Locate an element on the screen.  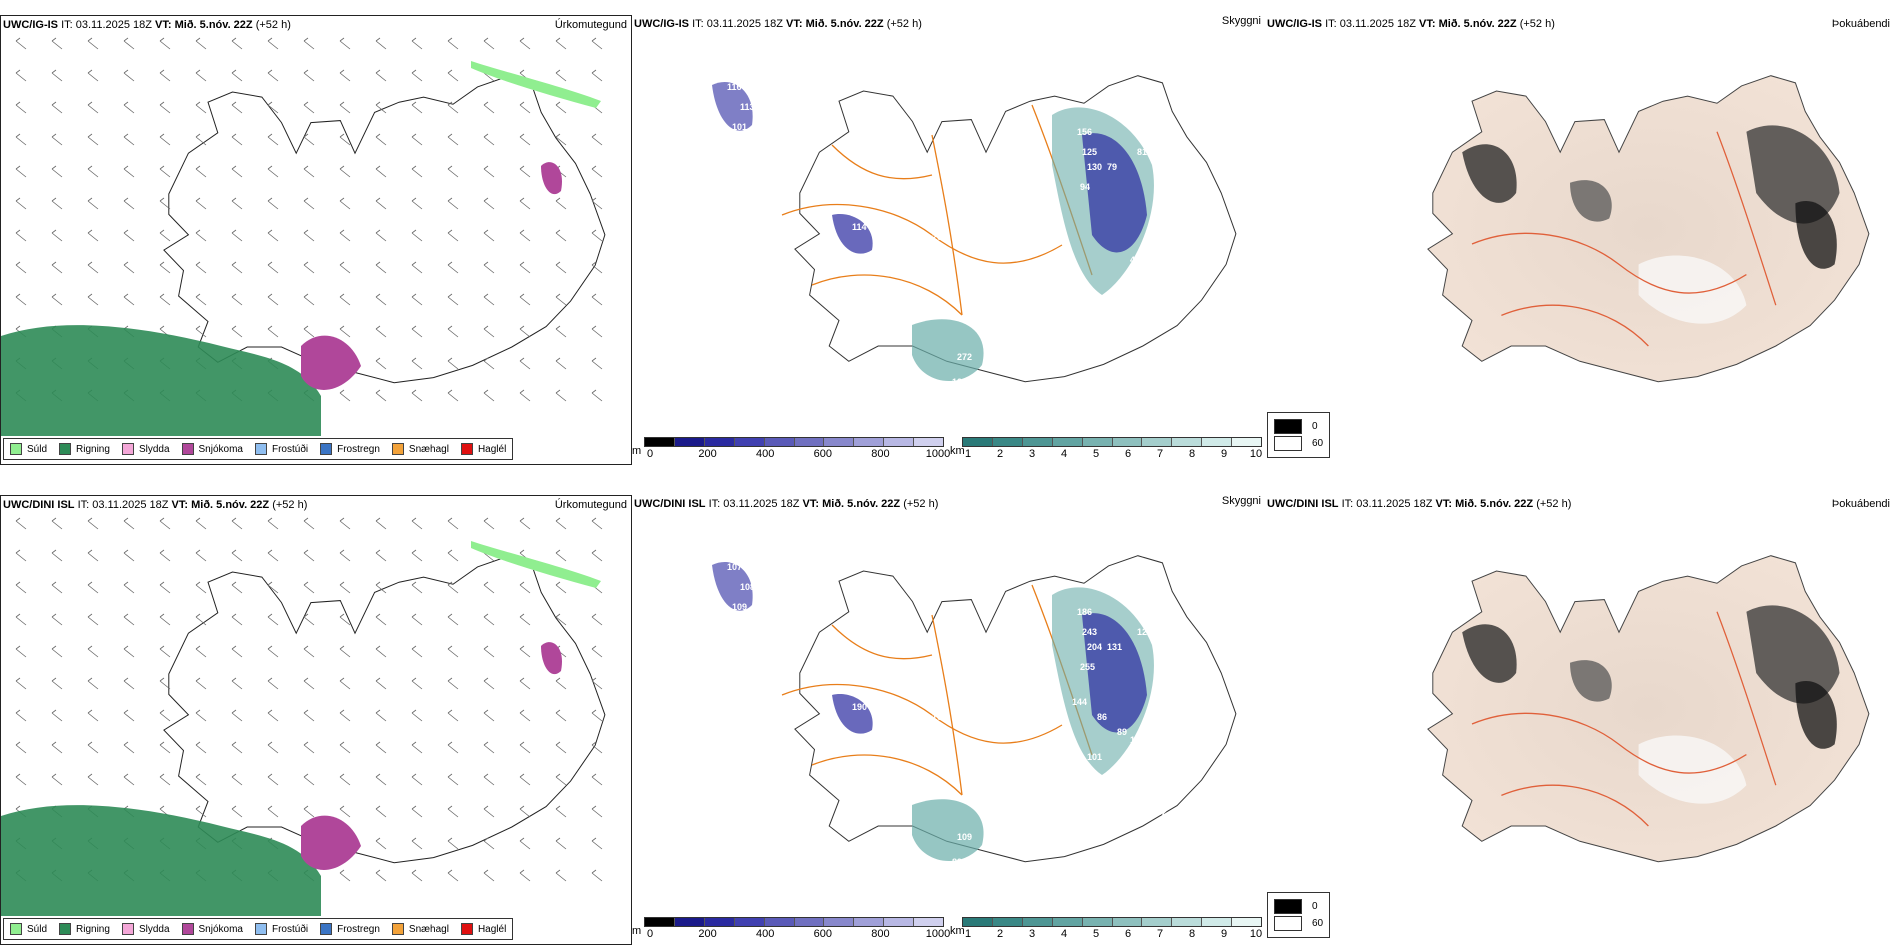
visibility-colorbar: km 1 2 3 4 5 6 7 8 9 10 is located at coordinates (1106, 449).